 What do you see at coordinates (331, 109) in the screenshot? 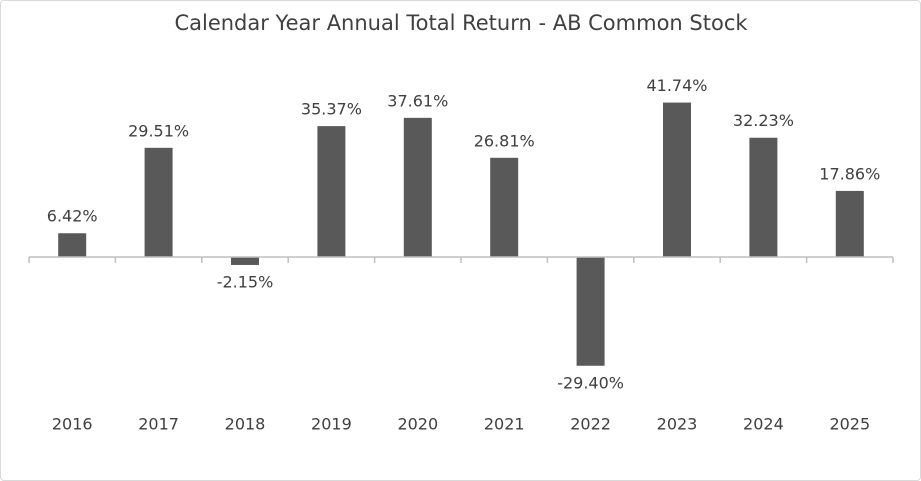
I see `data-label: 35.37%` at bounding box center [331, 109].